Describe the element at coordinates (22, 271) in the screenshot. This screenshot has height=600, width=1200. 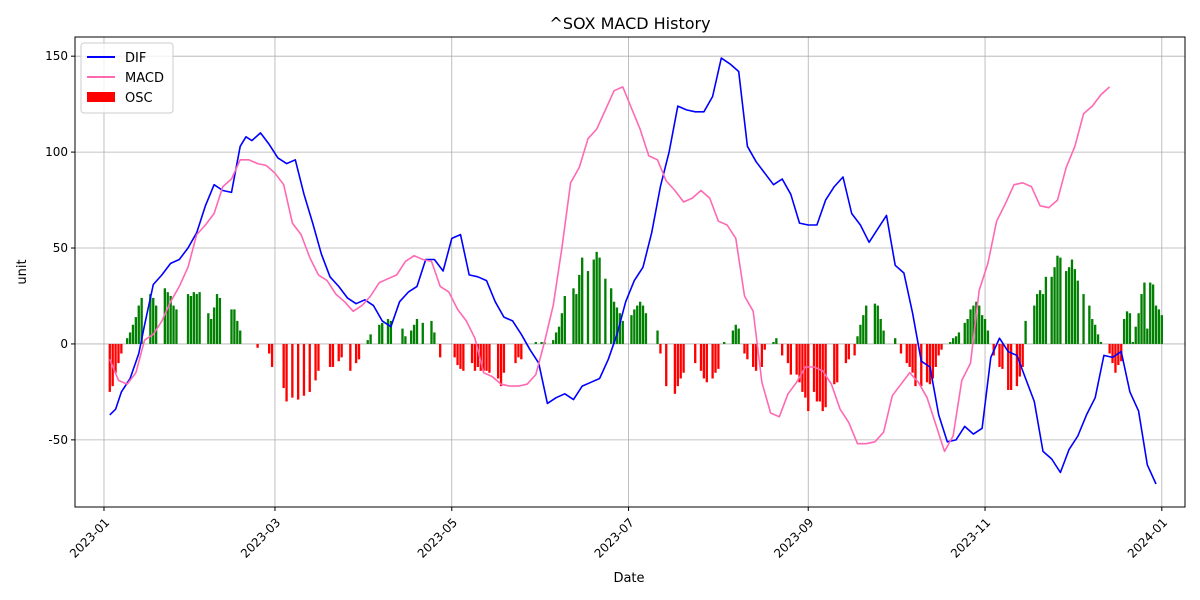
I see `y-axis-label: unit` at that location.